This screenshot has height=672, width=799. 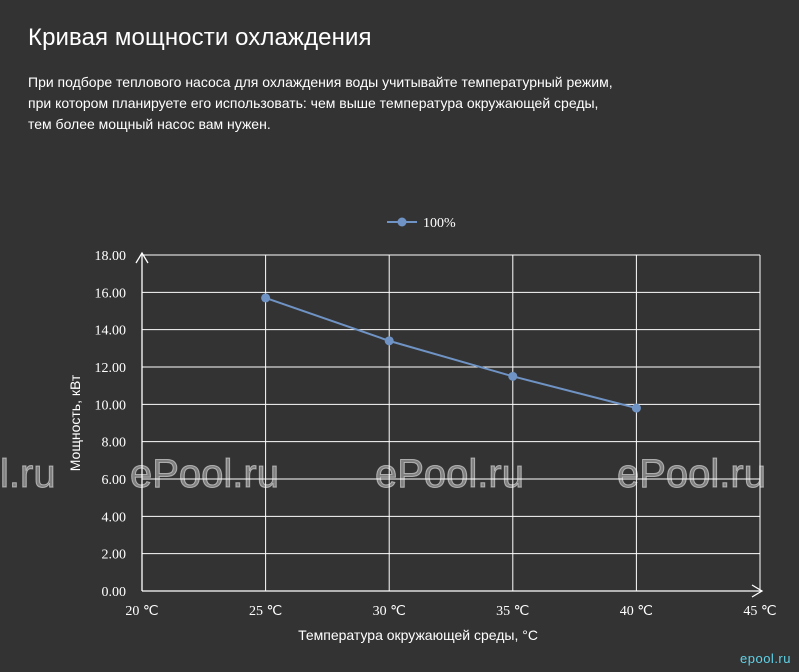 What do you see at coordinates (636, 611) in the screenshot?
I see `x-tick-label: 40 ℃` at bounding box center [636, 611].